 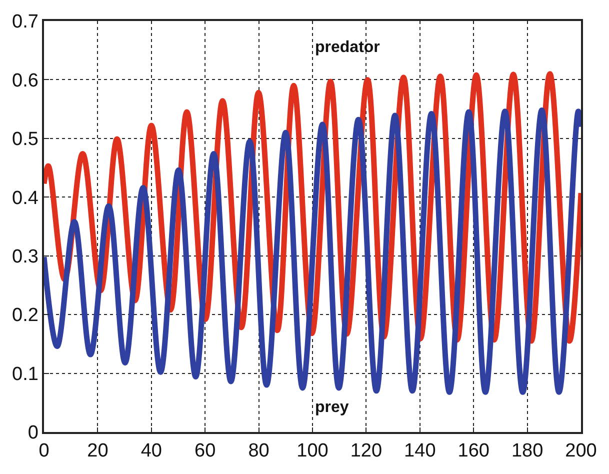 What do you see at coordinates (205, 451) in the screenshot?
I see `x-tick-label: 60` at bounding box center [205, 451].